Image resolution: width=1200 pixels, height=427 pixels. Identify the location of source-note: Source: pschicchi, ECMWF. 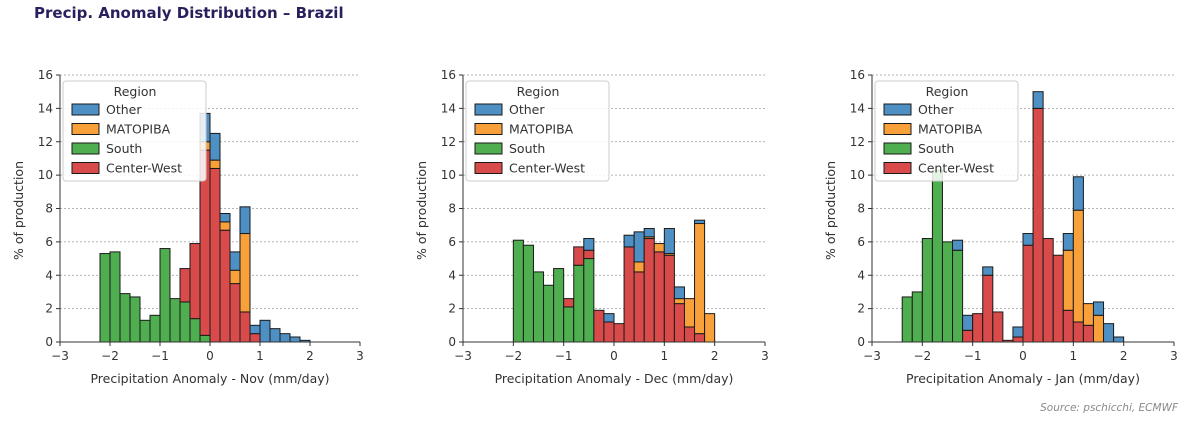
(1109, 408).